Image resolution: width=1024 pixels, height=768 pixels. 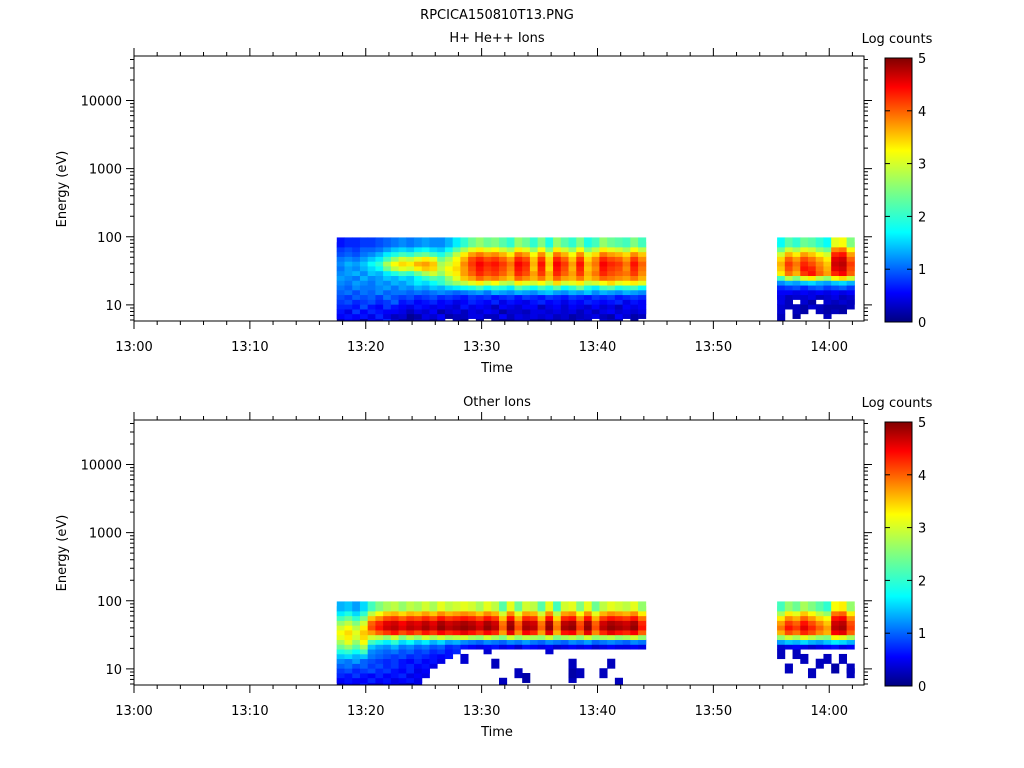 What do you see at coordinates (497, 38) in the screenshot?
I see `panel-title: H+ He++ Ions` at bounding box center [497, 38].